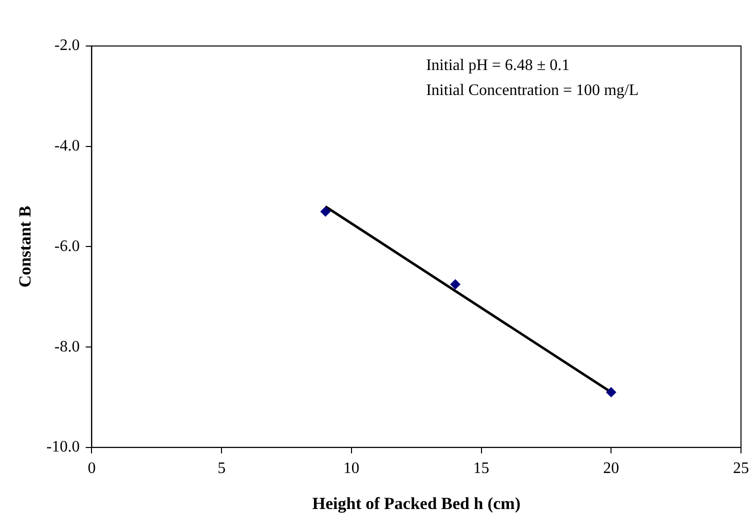 The image size is (755, 529). What do you see at coordinates (222, 469) in the screenshot?
I see `x-tick-label: 5` at bounding box center [222, 469].